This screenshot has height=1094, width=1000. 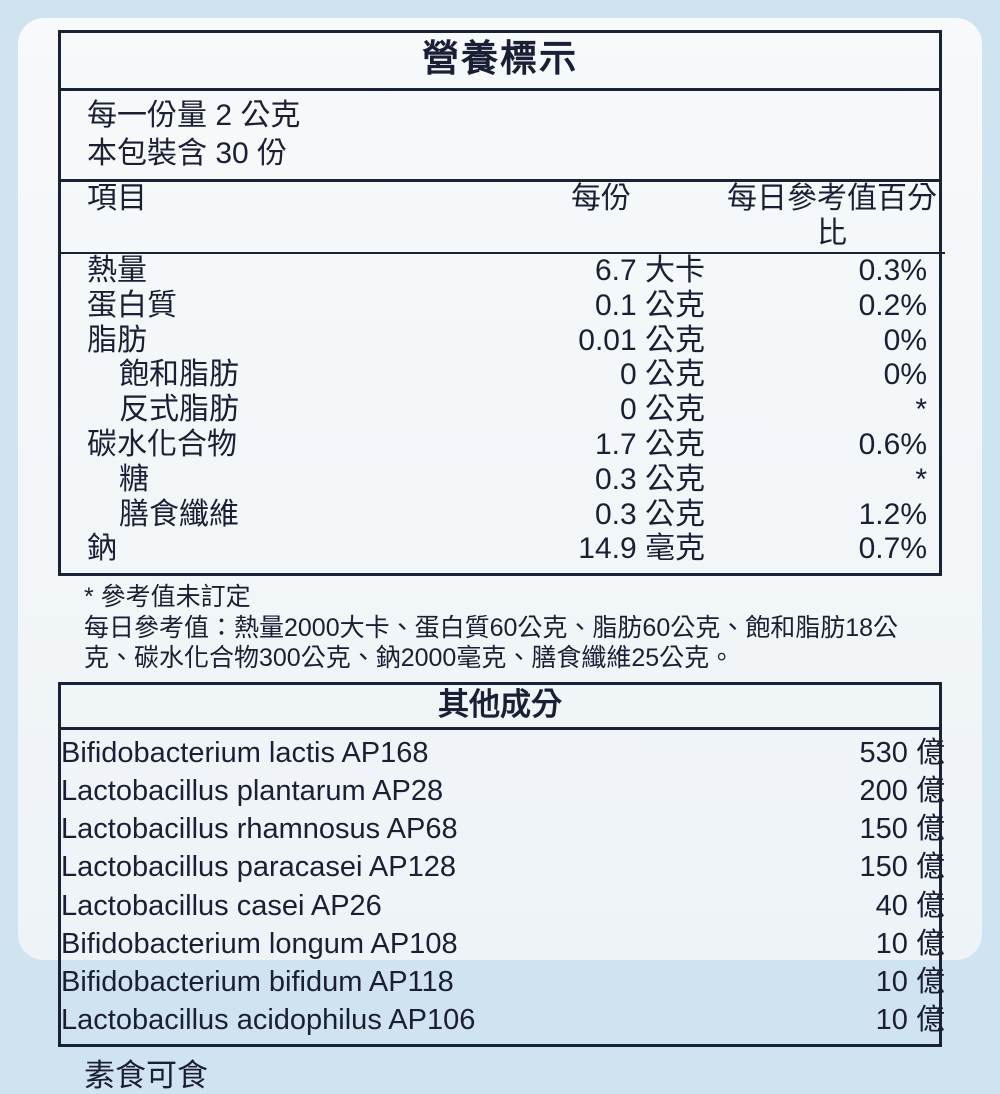 I want to click on table-row: Lactobacillus rhamnosus AP68 150 億, so click(x=503, y=829).